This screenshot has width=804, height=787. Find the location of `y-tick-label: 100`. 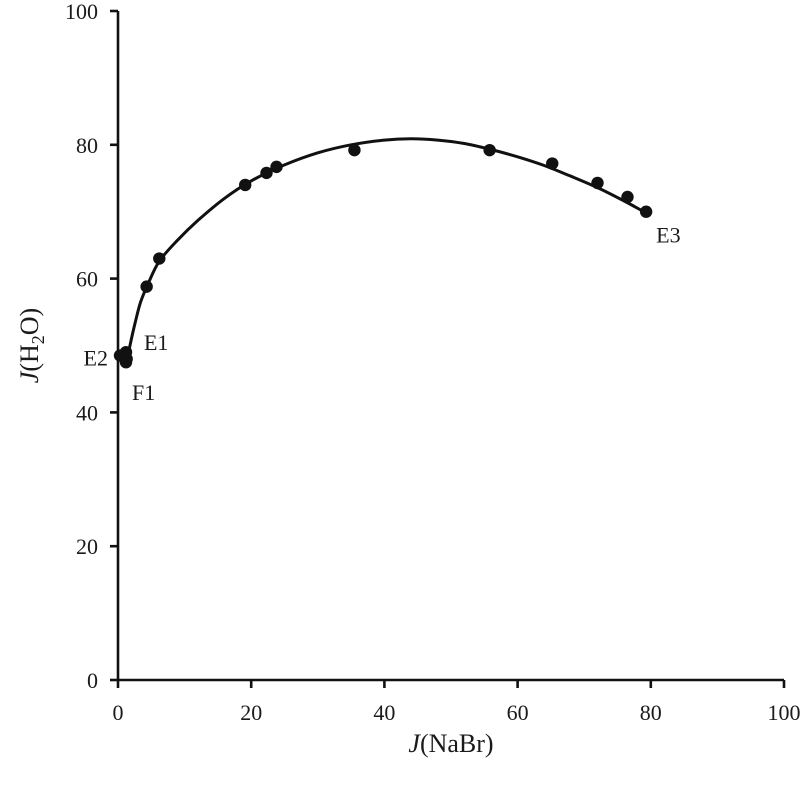

y-tick-label: 100 is located at coordinates (81, 12).